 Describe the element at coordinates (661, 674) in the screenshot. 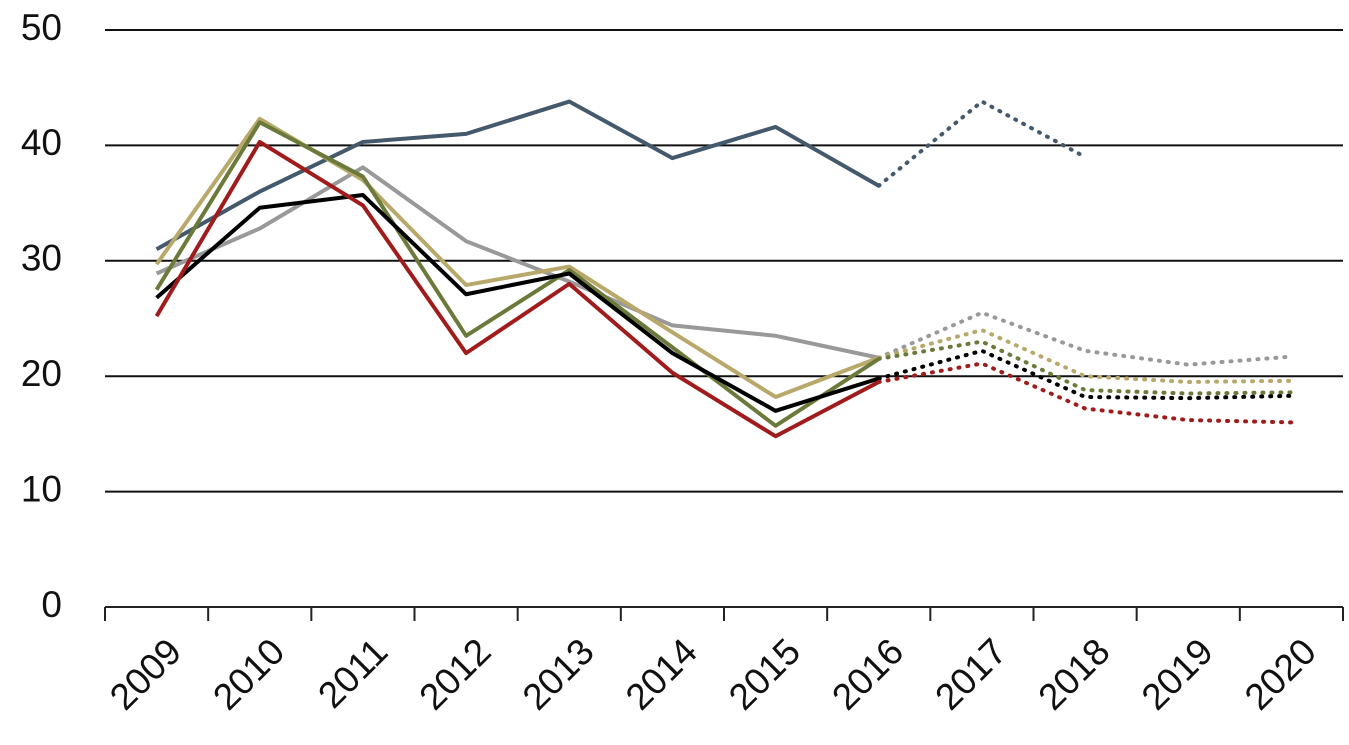

I see `x-tick-label: 2014` at that location.